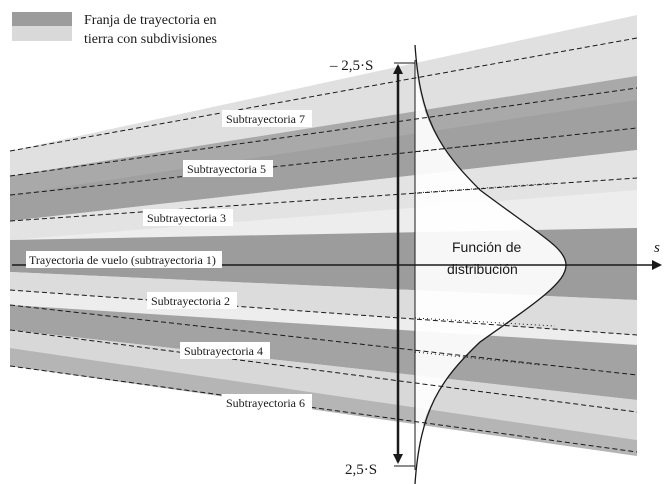 This screenshot has width=665, height=484. I want to click on sub6-label-bg, so click(267, 402).